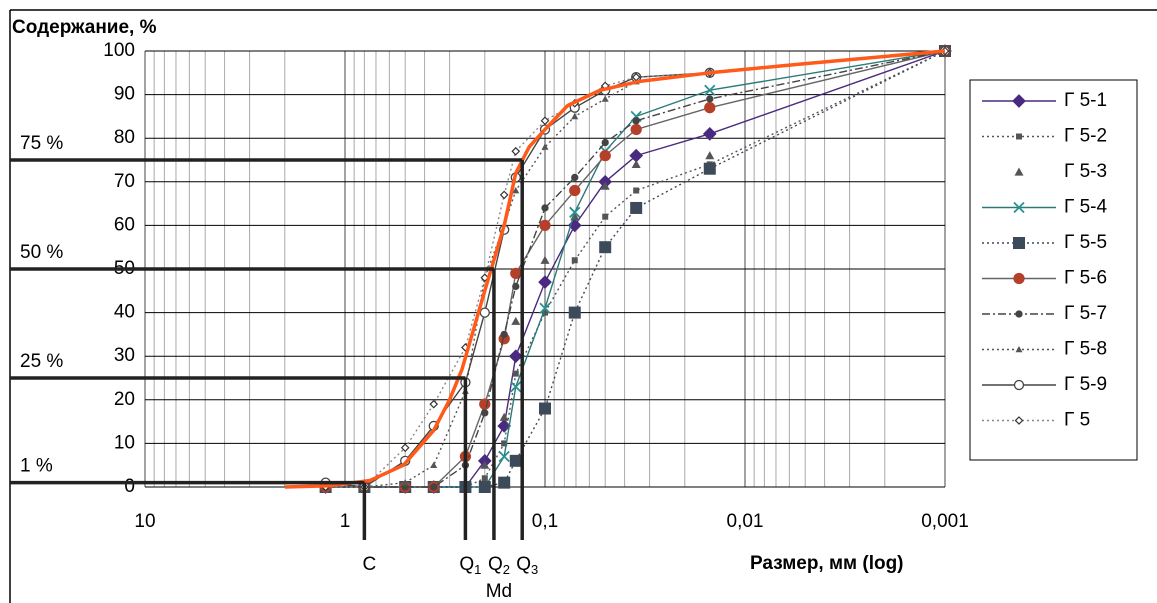 The width and height of the screenshot is (1157, 603). Describe the element at coordinates (124, 181) in the screenshot. I see `y-tick-label: 70` at that location.